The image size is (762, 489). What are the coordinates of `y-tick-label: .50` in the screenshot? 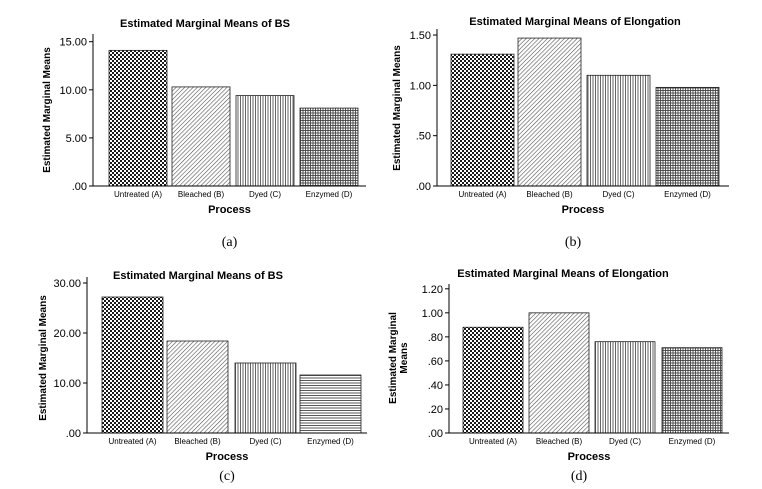 It's located at (423, 137).